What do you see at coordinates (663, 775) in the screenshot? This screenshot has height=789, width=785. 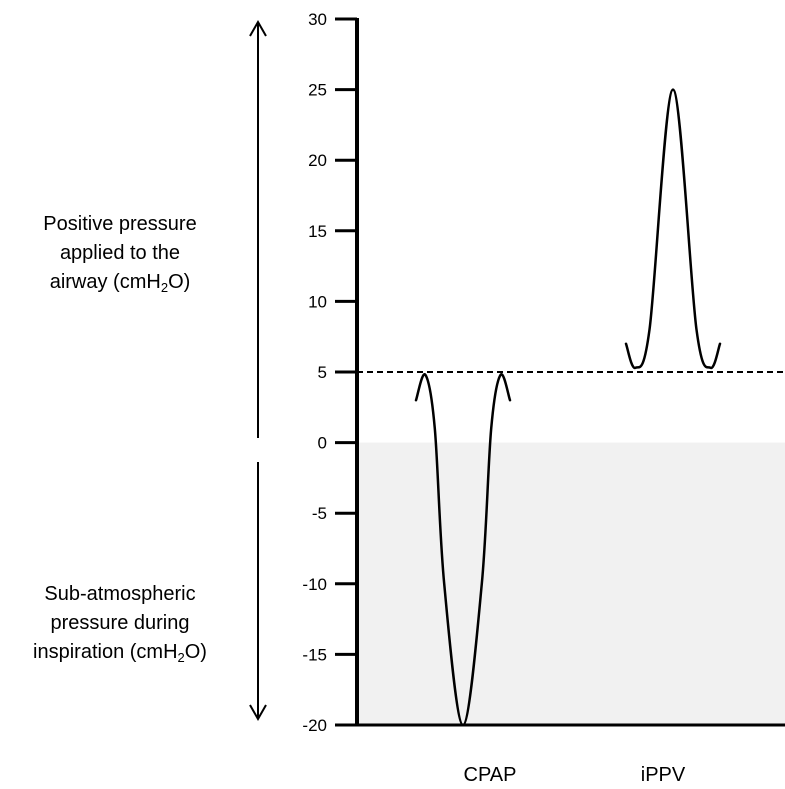 I see `category-label-ippv: iPPV` at bounding box center [663, 775].